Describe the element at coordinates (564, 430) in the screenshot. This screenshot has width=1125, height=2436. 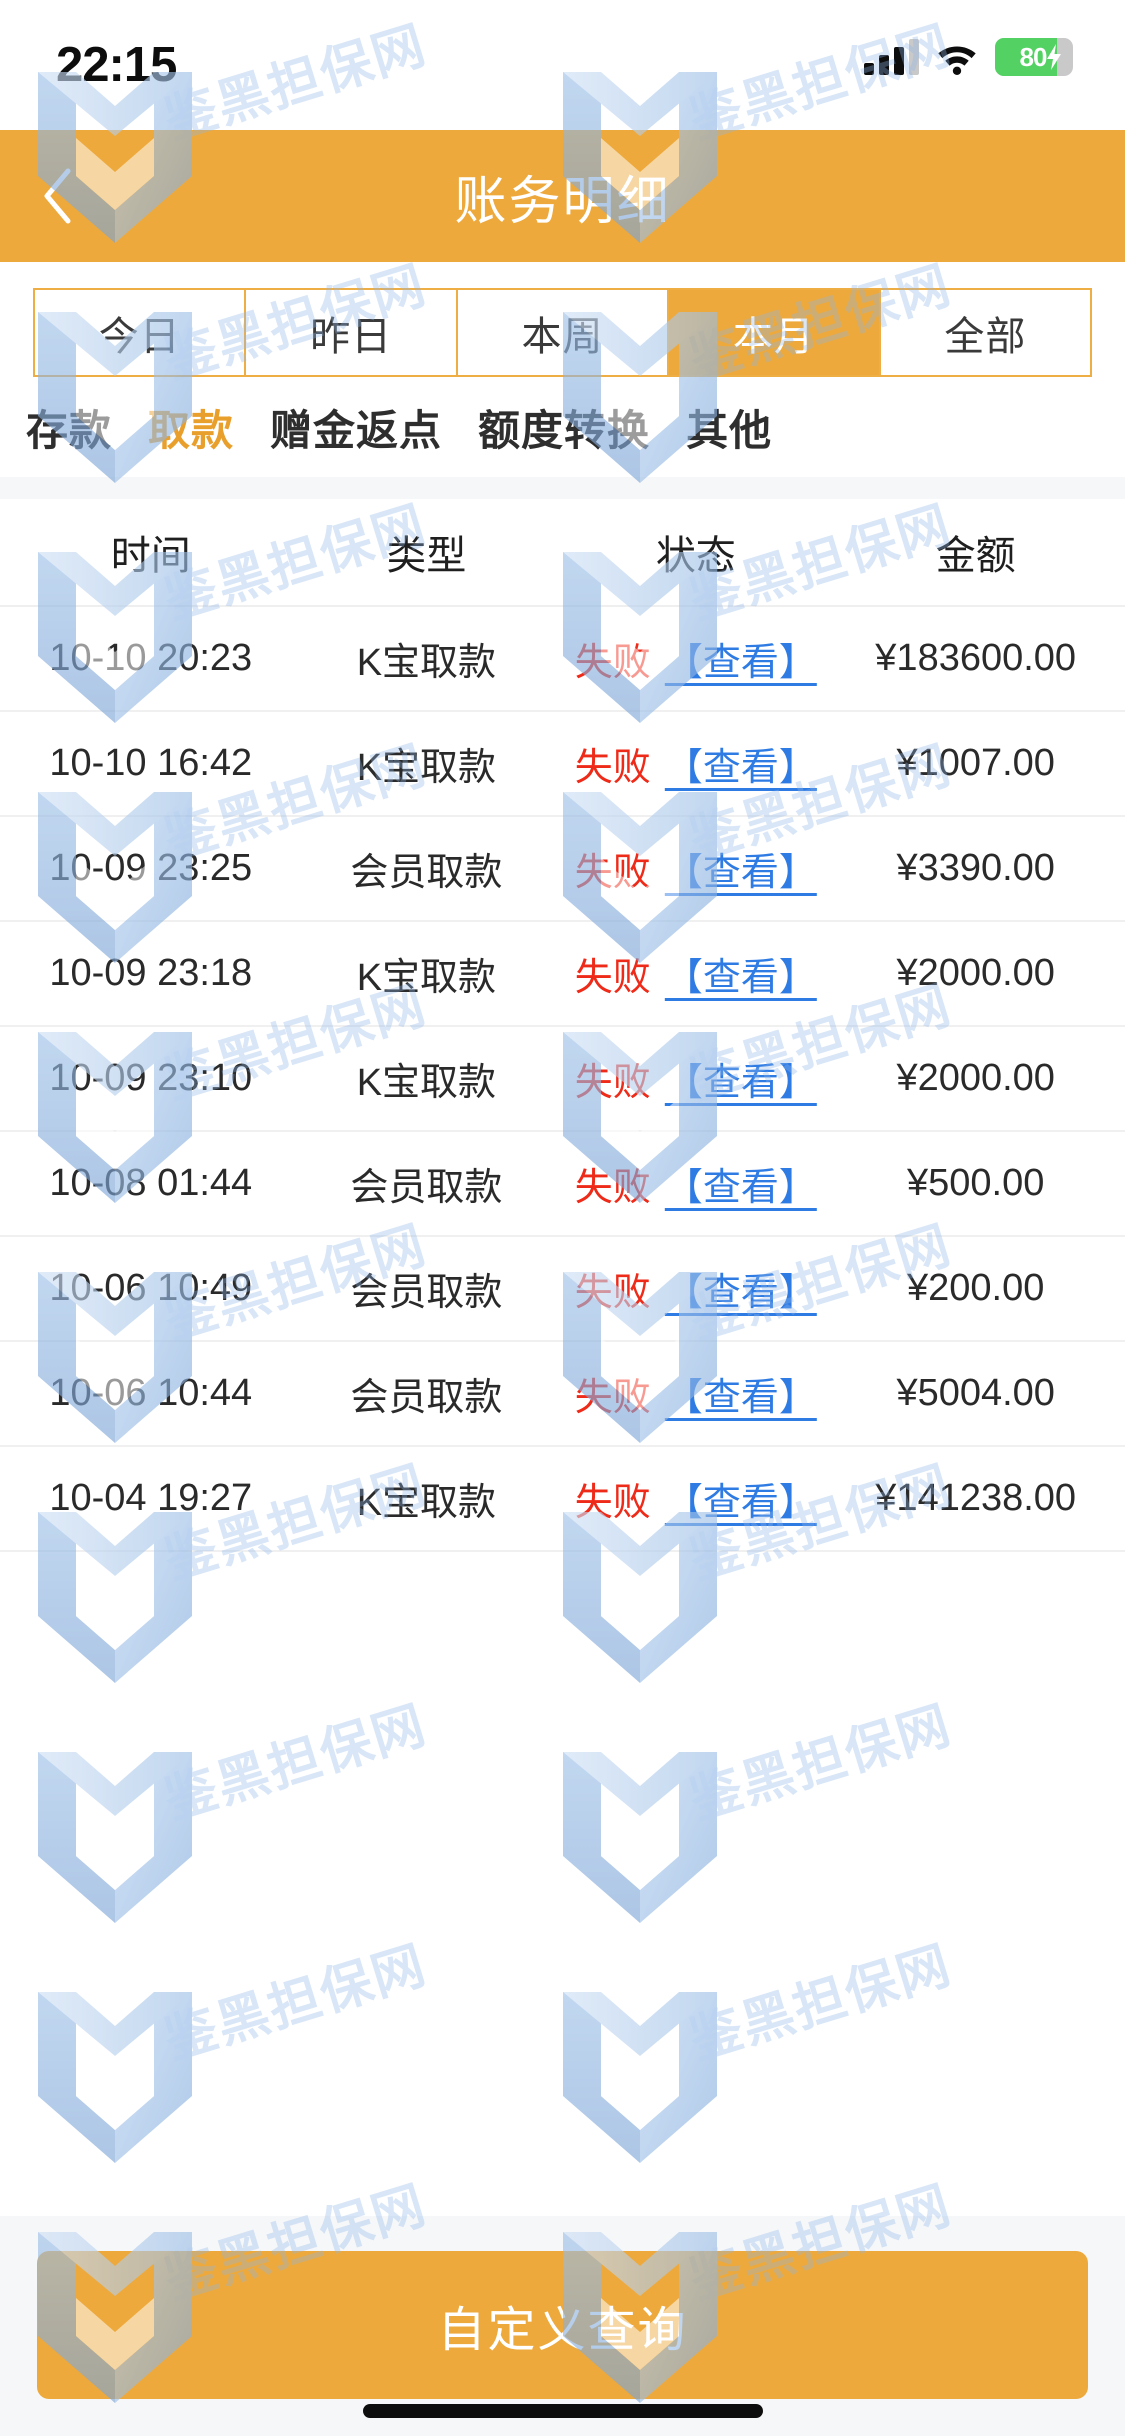
I see `type-tab-credit-transfer: 额度转换` at that location.